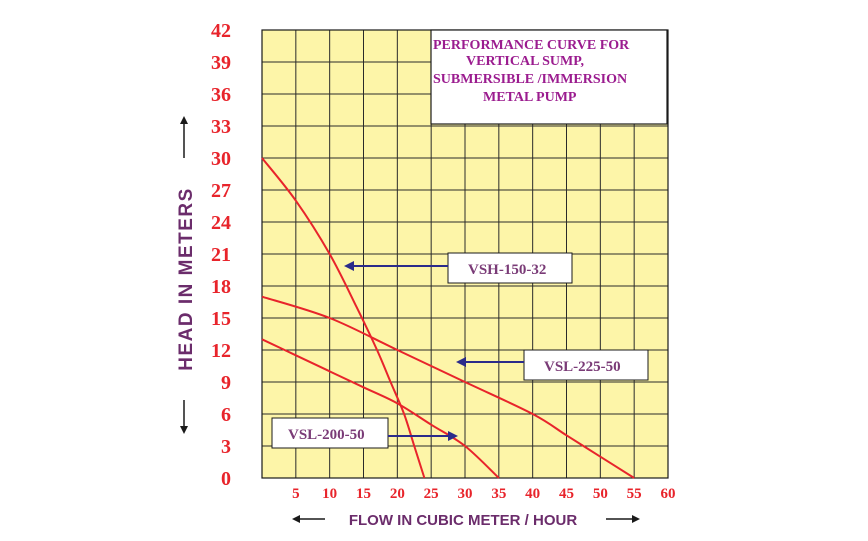 Image resolution: width=868 pixels, height=541 pixels. I want to click on x-axis-label: FLOW IN CUBIC METER / HOUR, so click(463, 520).